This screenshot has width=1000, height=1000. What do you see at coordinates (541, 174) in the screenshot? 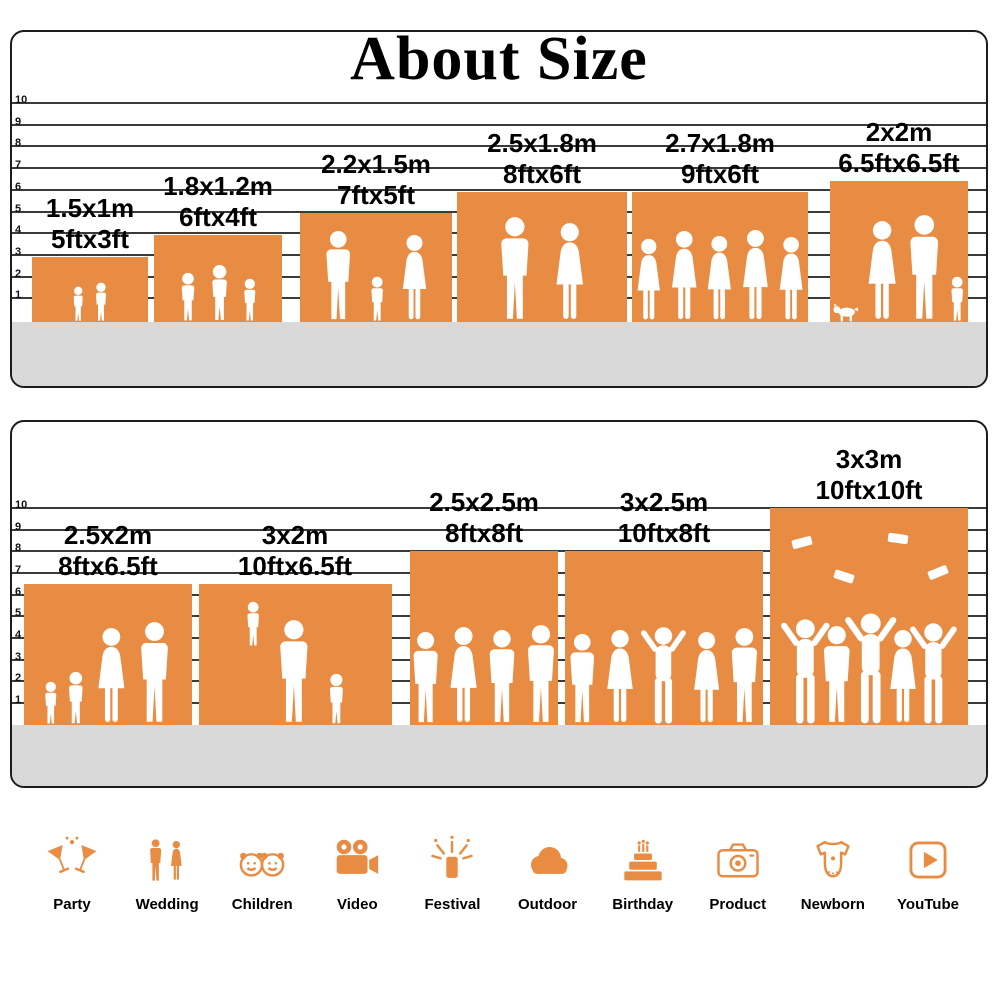
I see `size-feet: 8ftx6ft` at bounding box center [541, 174].